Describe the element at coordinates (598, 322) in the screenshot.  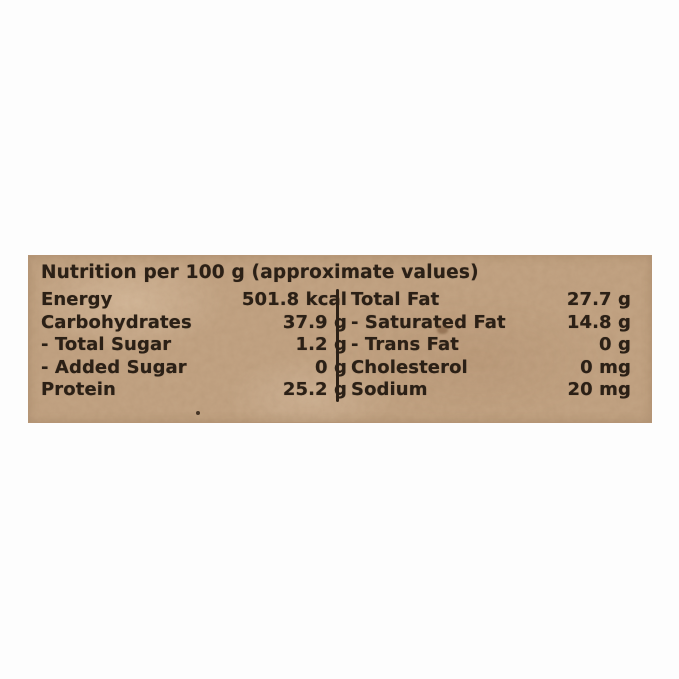
I see `row-value: 14.8 g` at that location.